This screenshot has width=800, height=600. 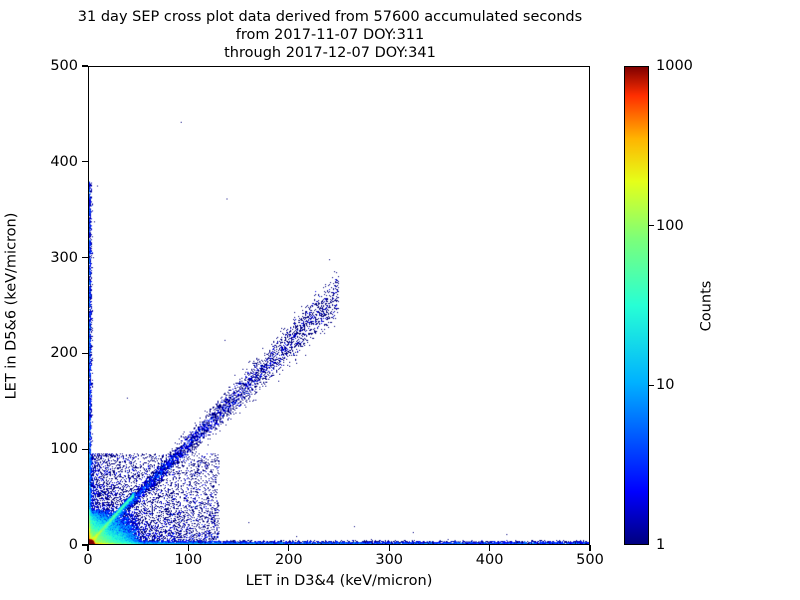 What do you see at coordinates (590, 560) in the screenshot?
I see `x-tick-label: 500` at bounding box center [590, 560].